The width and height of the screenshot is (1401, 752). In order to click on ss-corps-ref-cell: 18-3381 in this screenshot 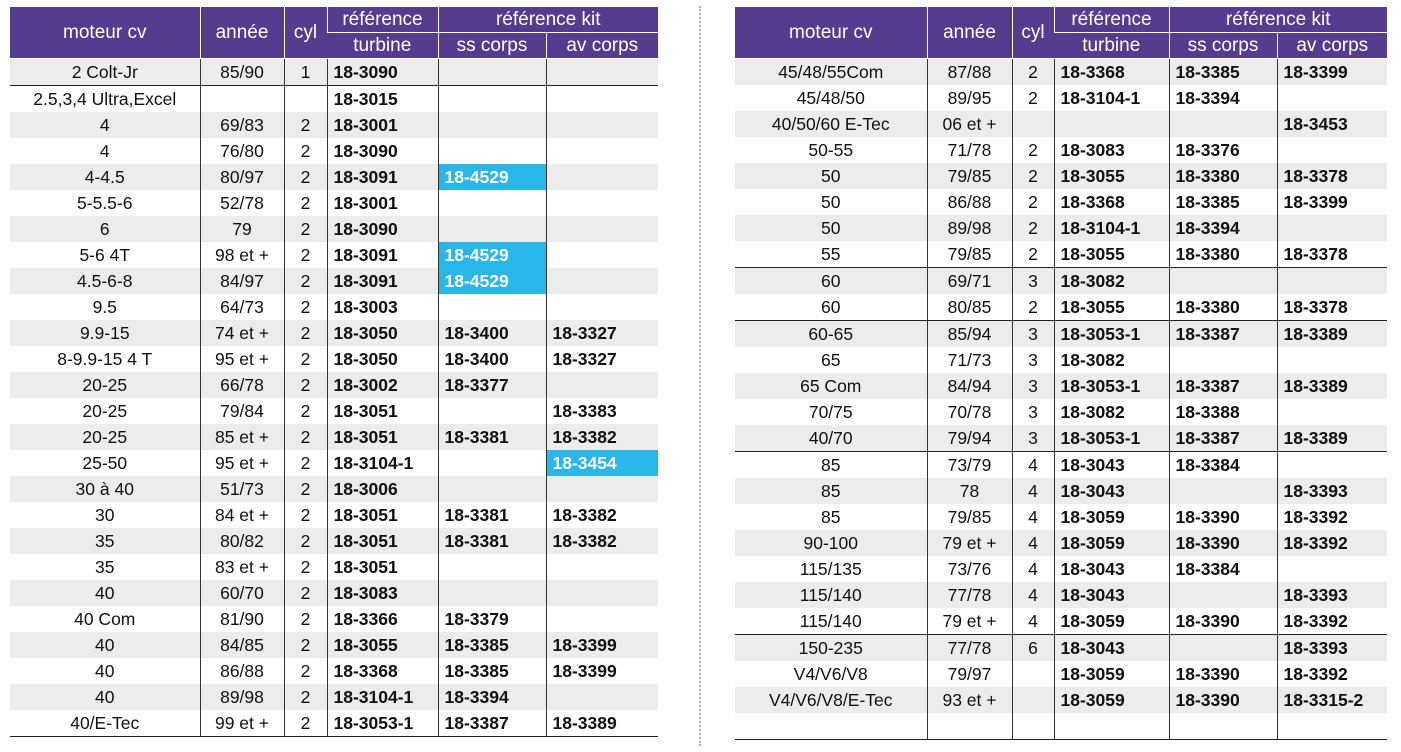, I will do `click(491, 437)`.